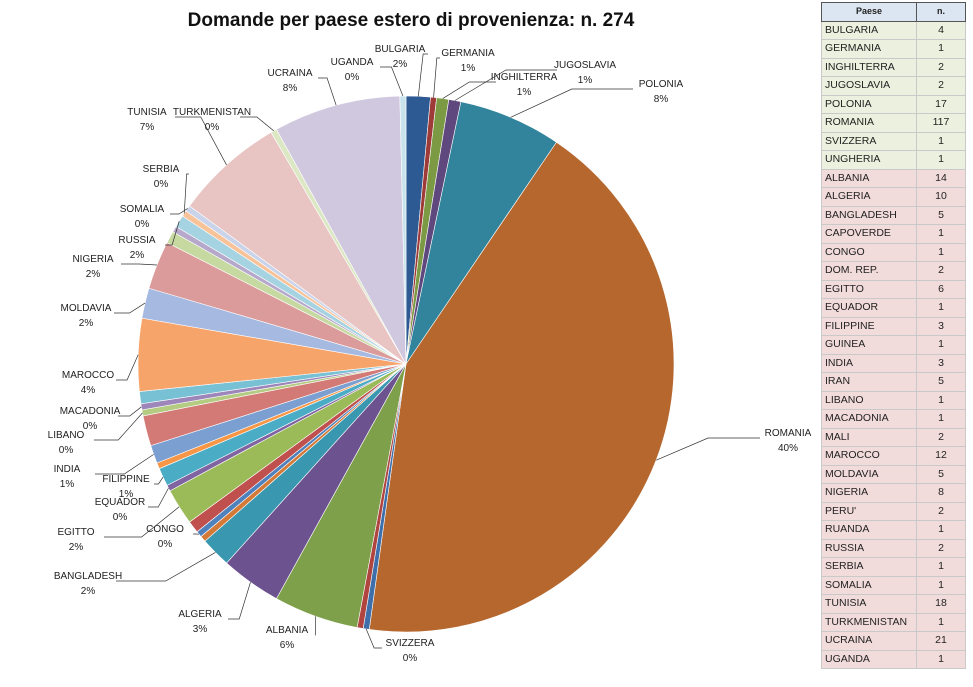 The image size is (973, 687). Describe the element at coordinates (869, 326) in the screenshot. I see `country-name: FILIPPINE` at that location.